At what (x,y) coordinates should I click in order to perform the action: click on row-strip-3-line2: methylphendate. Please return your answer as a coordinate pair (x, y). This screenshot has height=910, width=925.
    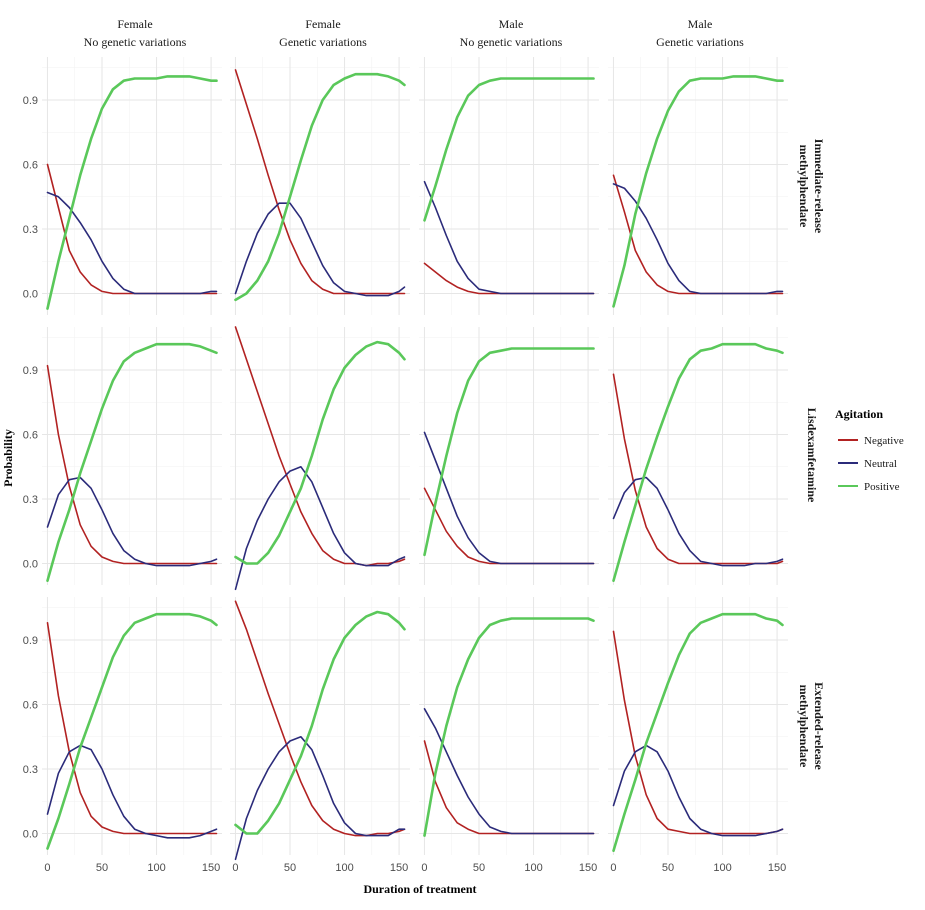
    Looking at the image, I should click on (804, 726).